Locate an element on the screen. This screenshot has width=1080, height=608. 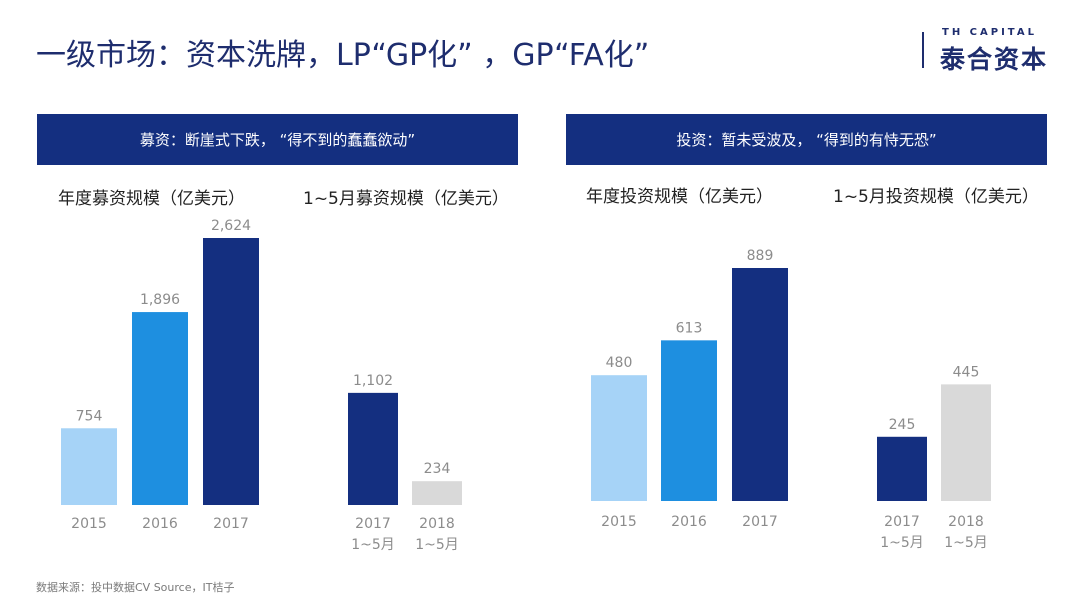
chart-title-annual-fundraising: 年度募资规模（亿美元） is located at coordinates (151, 199).